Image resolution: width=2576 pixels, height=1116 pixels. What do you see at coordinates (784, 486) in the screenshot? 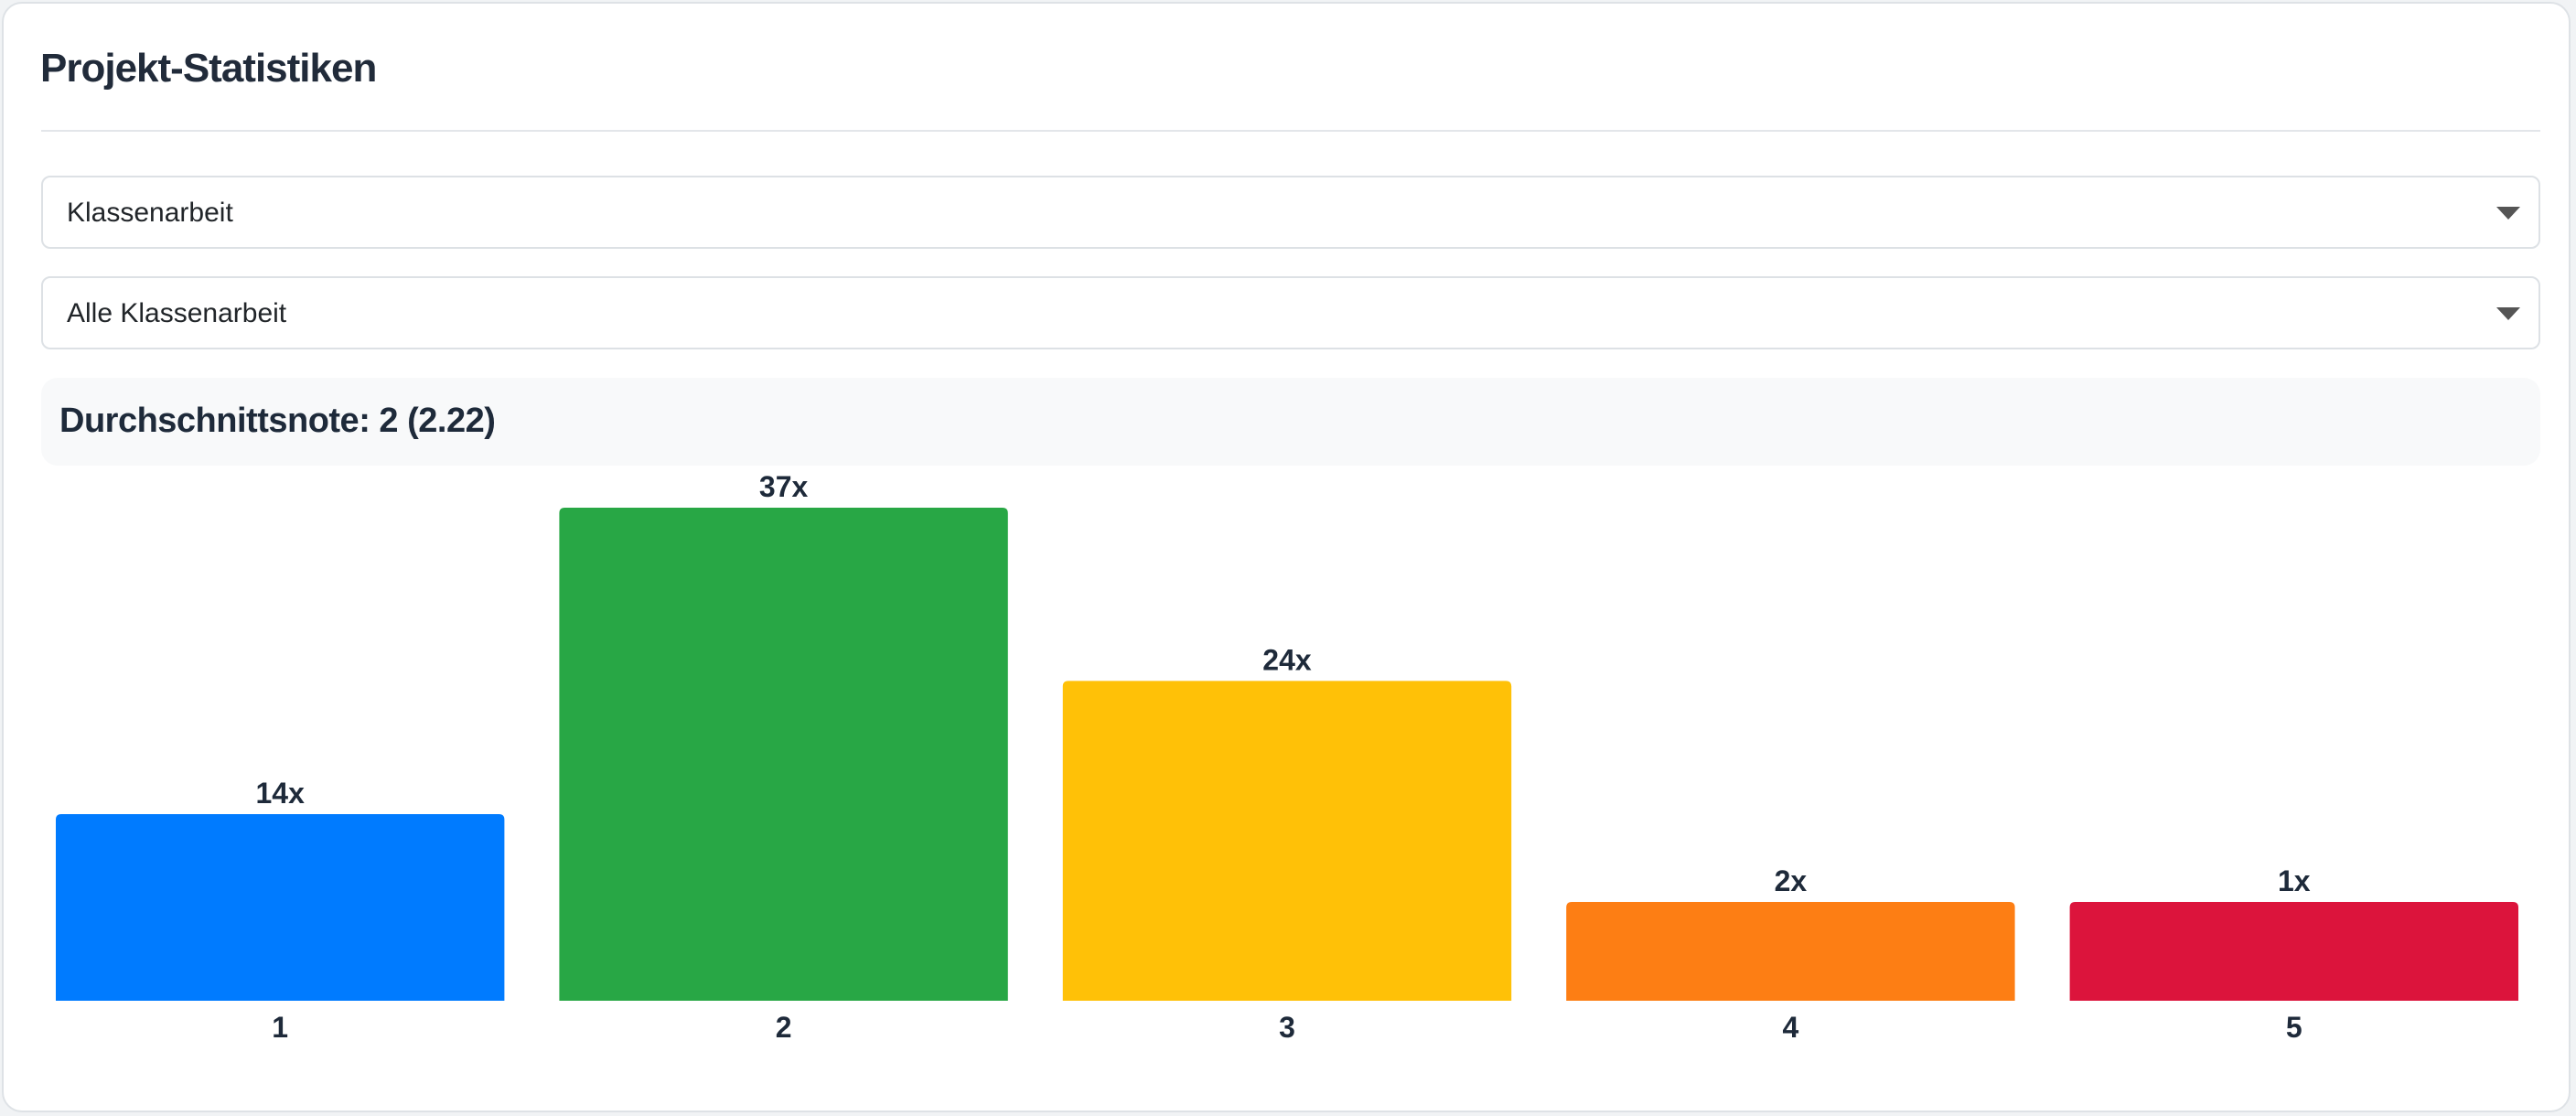
I see `value-label: 37x` at bounding box center [784, 486].